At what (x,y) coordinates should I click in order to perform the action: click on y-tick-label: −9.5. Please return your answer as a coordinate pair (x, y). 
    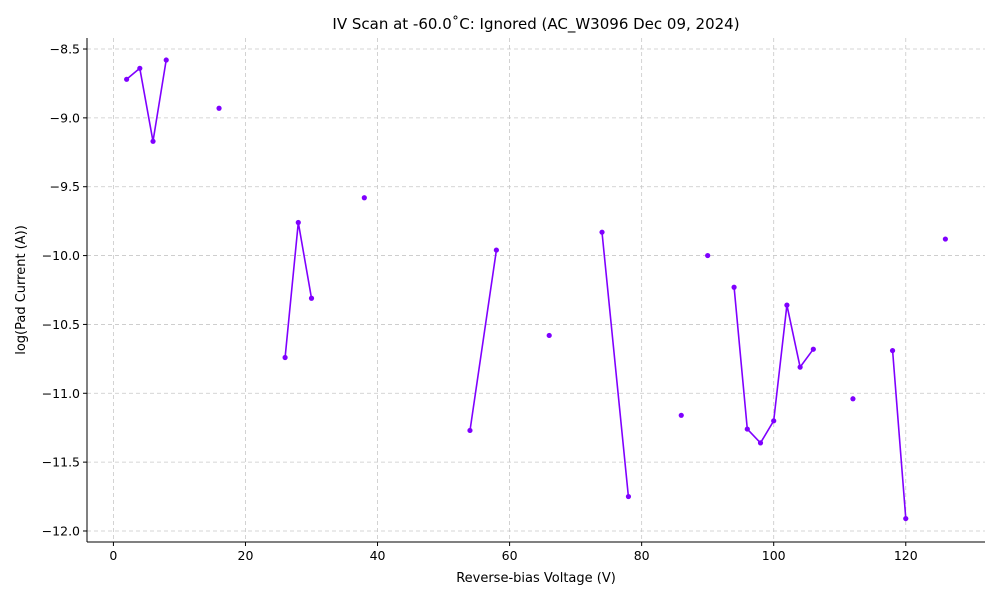
    Looking at the image, I should click on (65, 186).